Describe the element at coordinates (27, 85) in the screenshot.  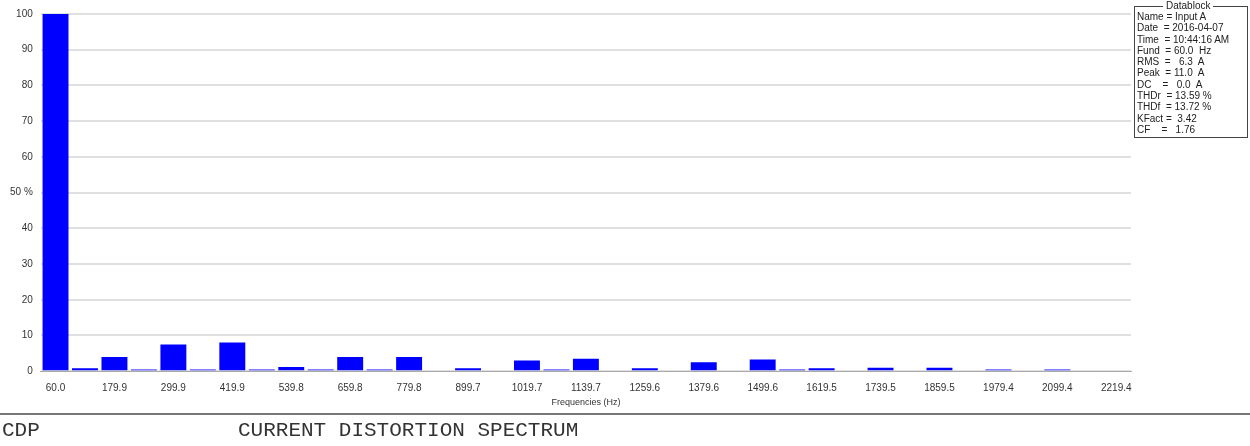
I see `y-tick-label: 80` at that location.